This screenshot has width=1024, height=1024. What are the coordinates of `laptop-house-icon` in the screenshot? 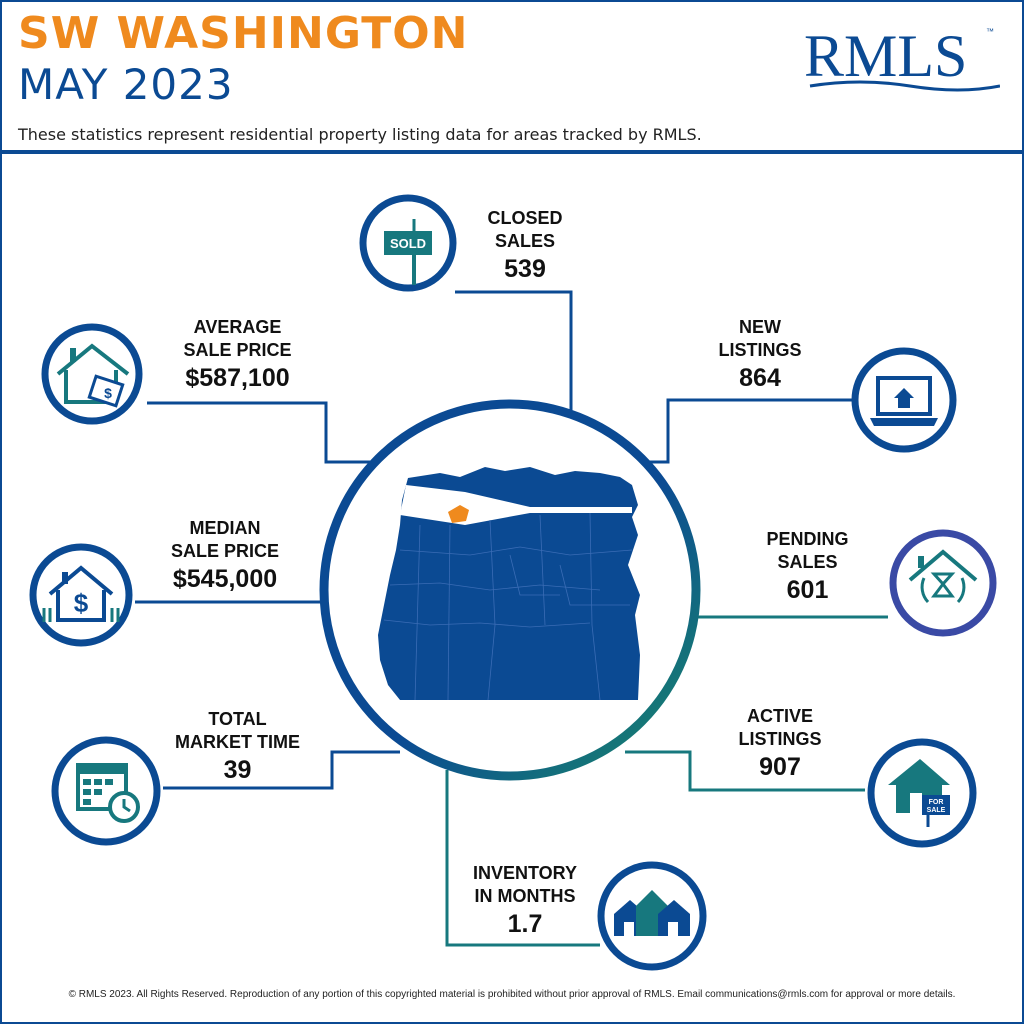 It's located at (904, 400).